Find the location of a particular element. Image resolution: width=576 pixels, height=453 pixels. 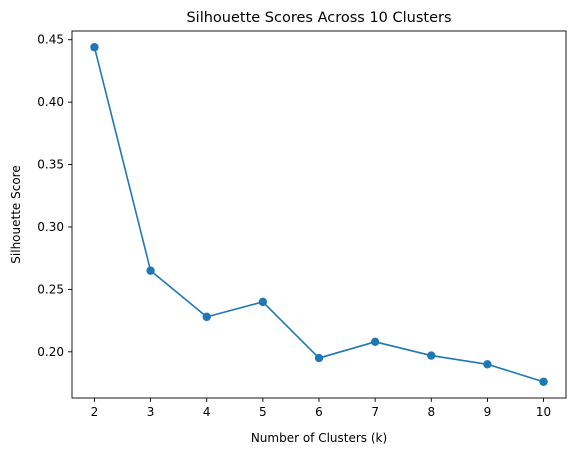

y-tick-label: 0.30 is located at coordinates (50, 227).